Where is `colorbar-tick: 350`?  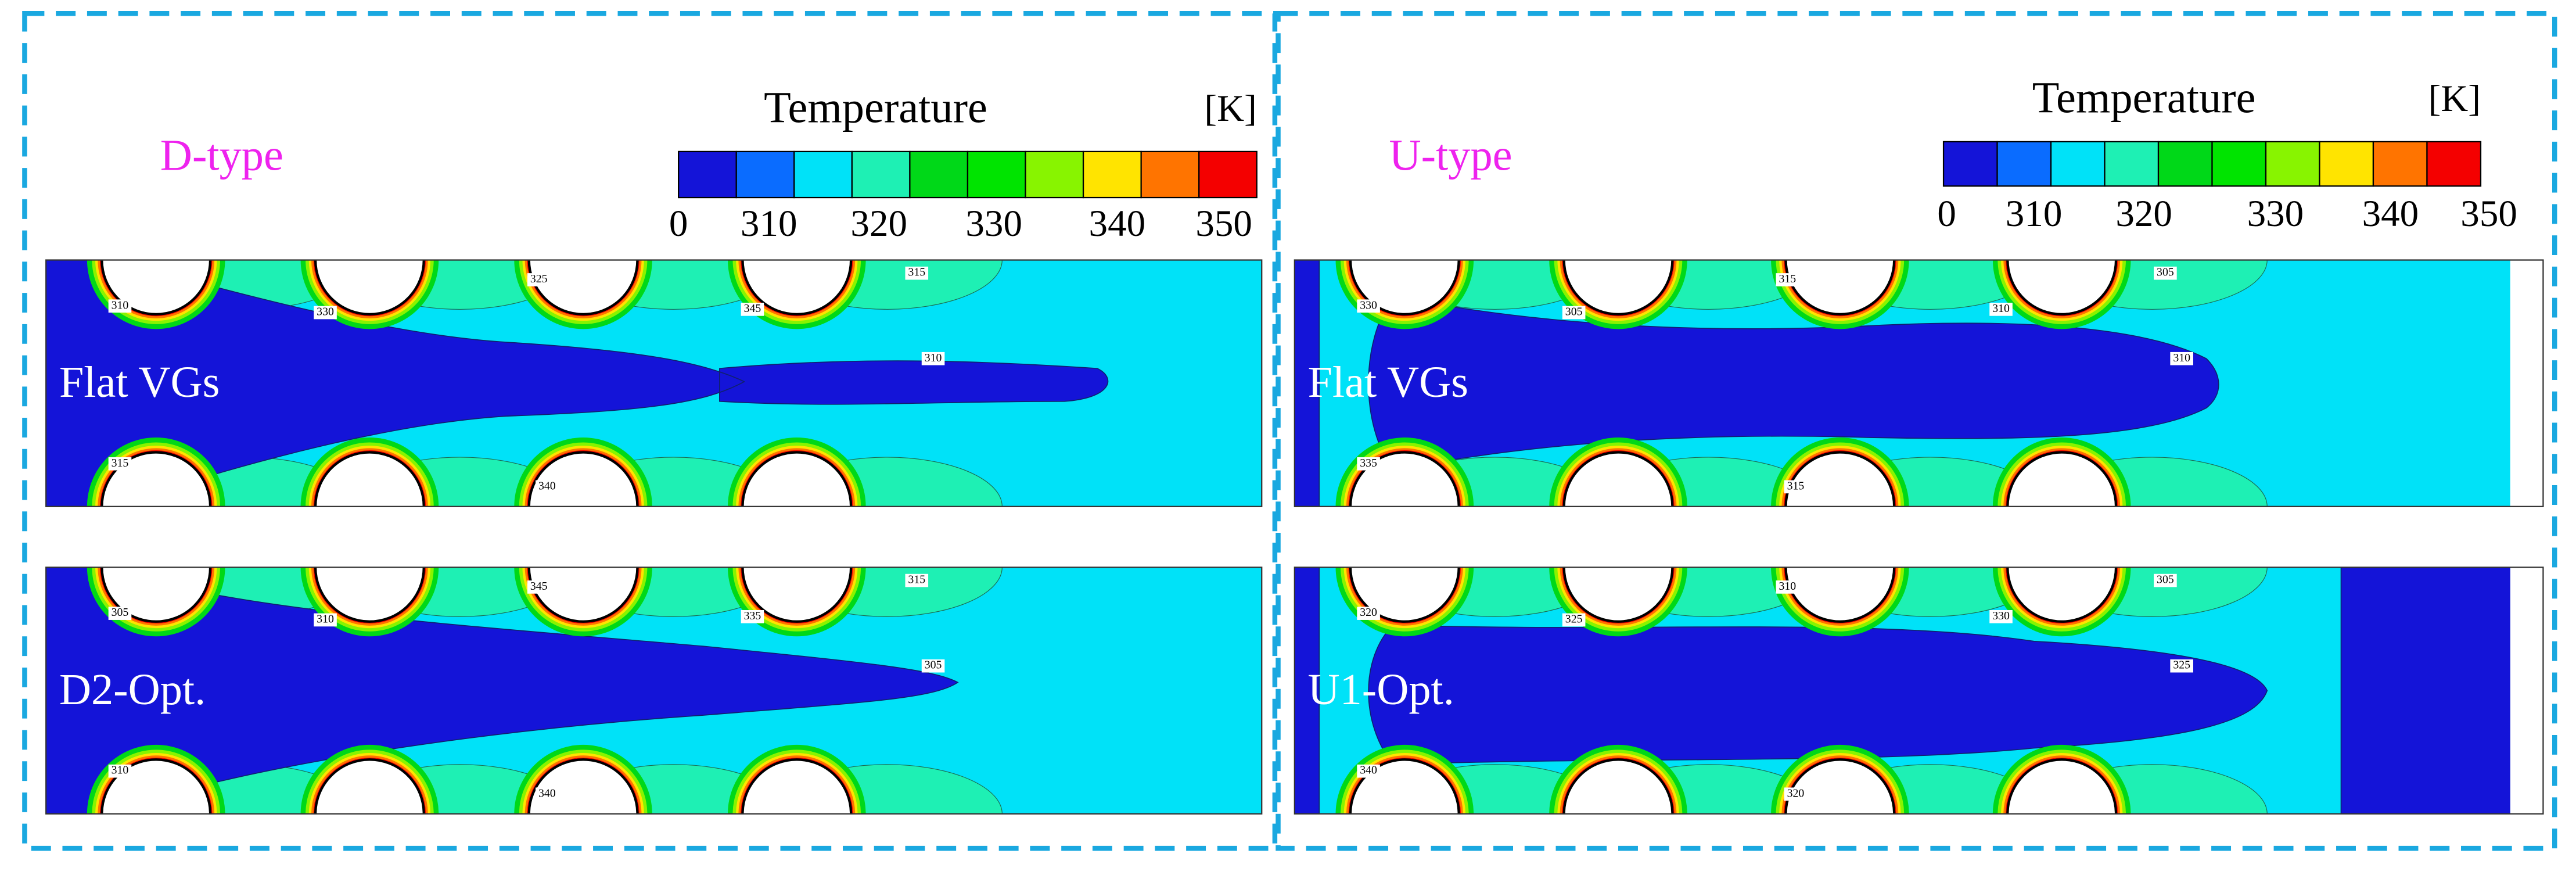
colorbar-tick: 350 is located at coordinates (1224, 224).